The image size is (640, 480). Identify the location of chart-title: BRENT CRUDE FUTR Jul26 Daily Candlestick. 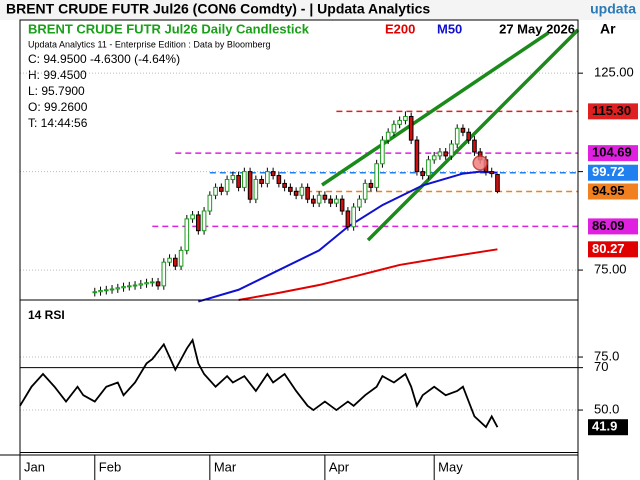
(169, 28).